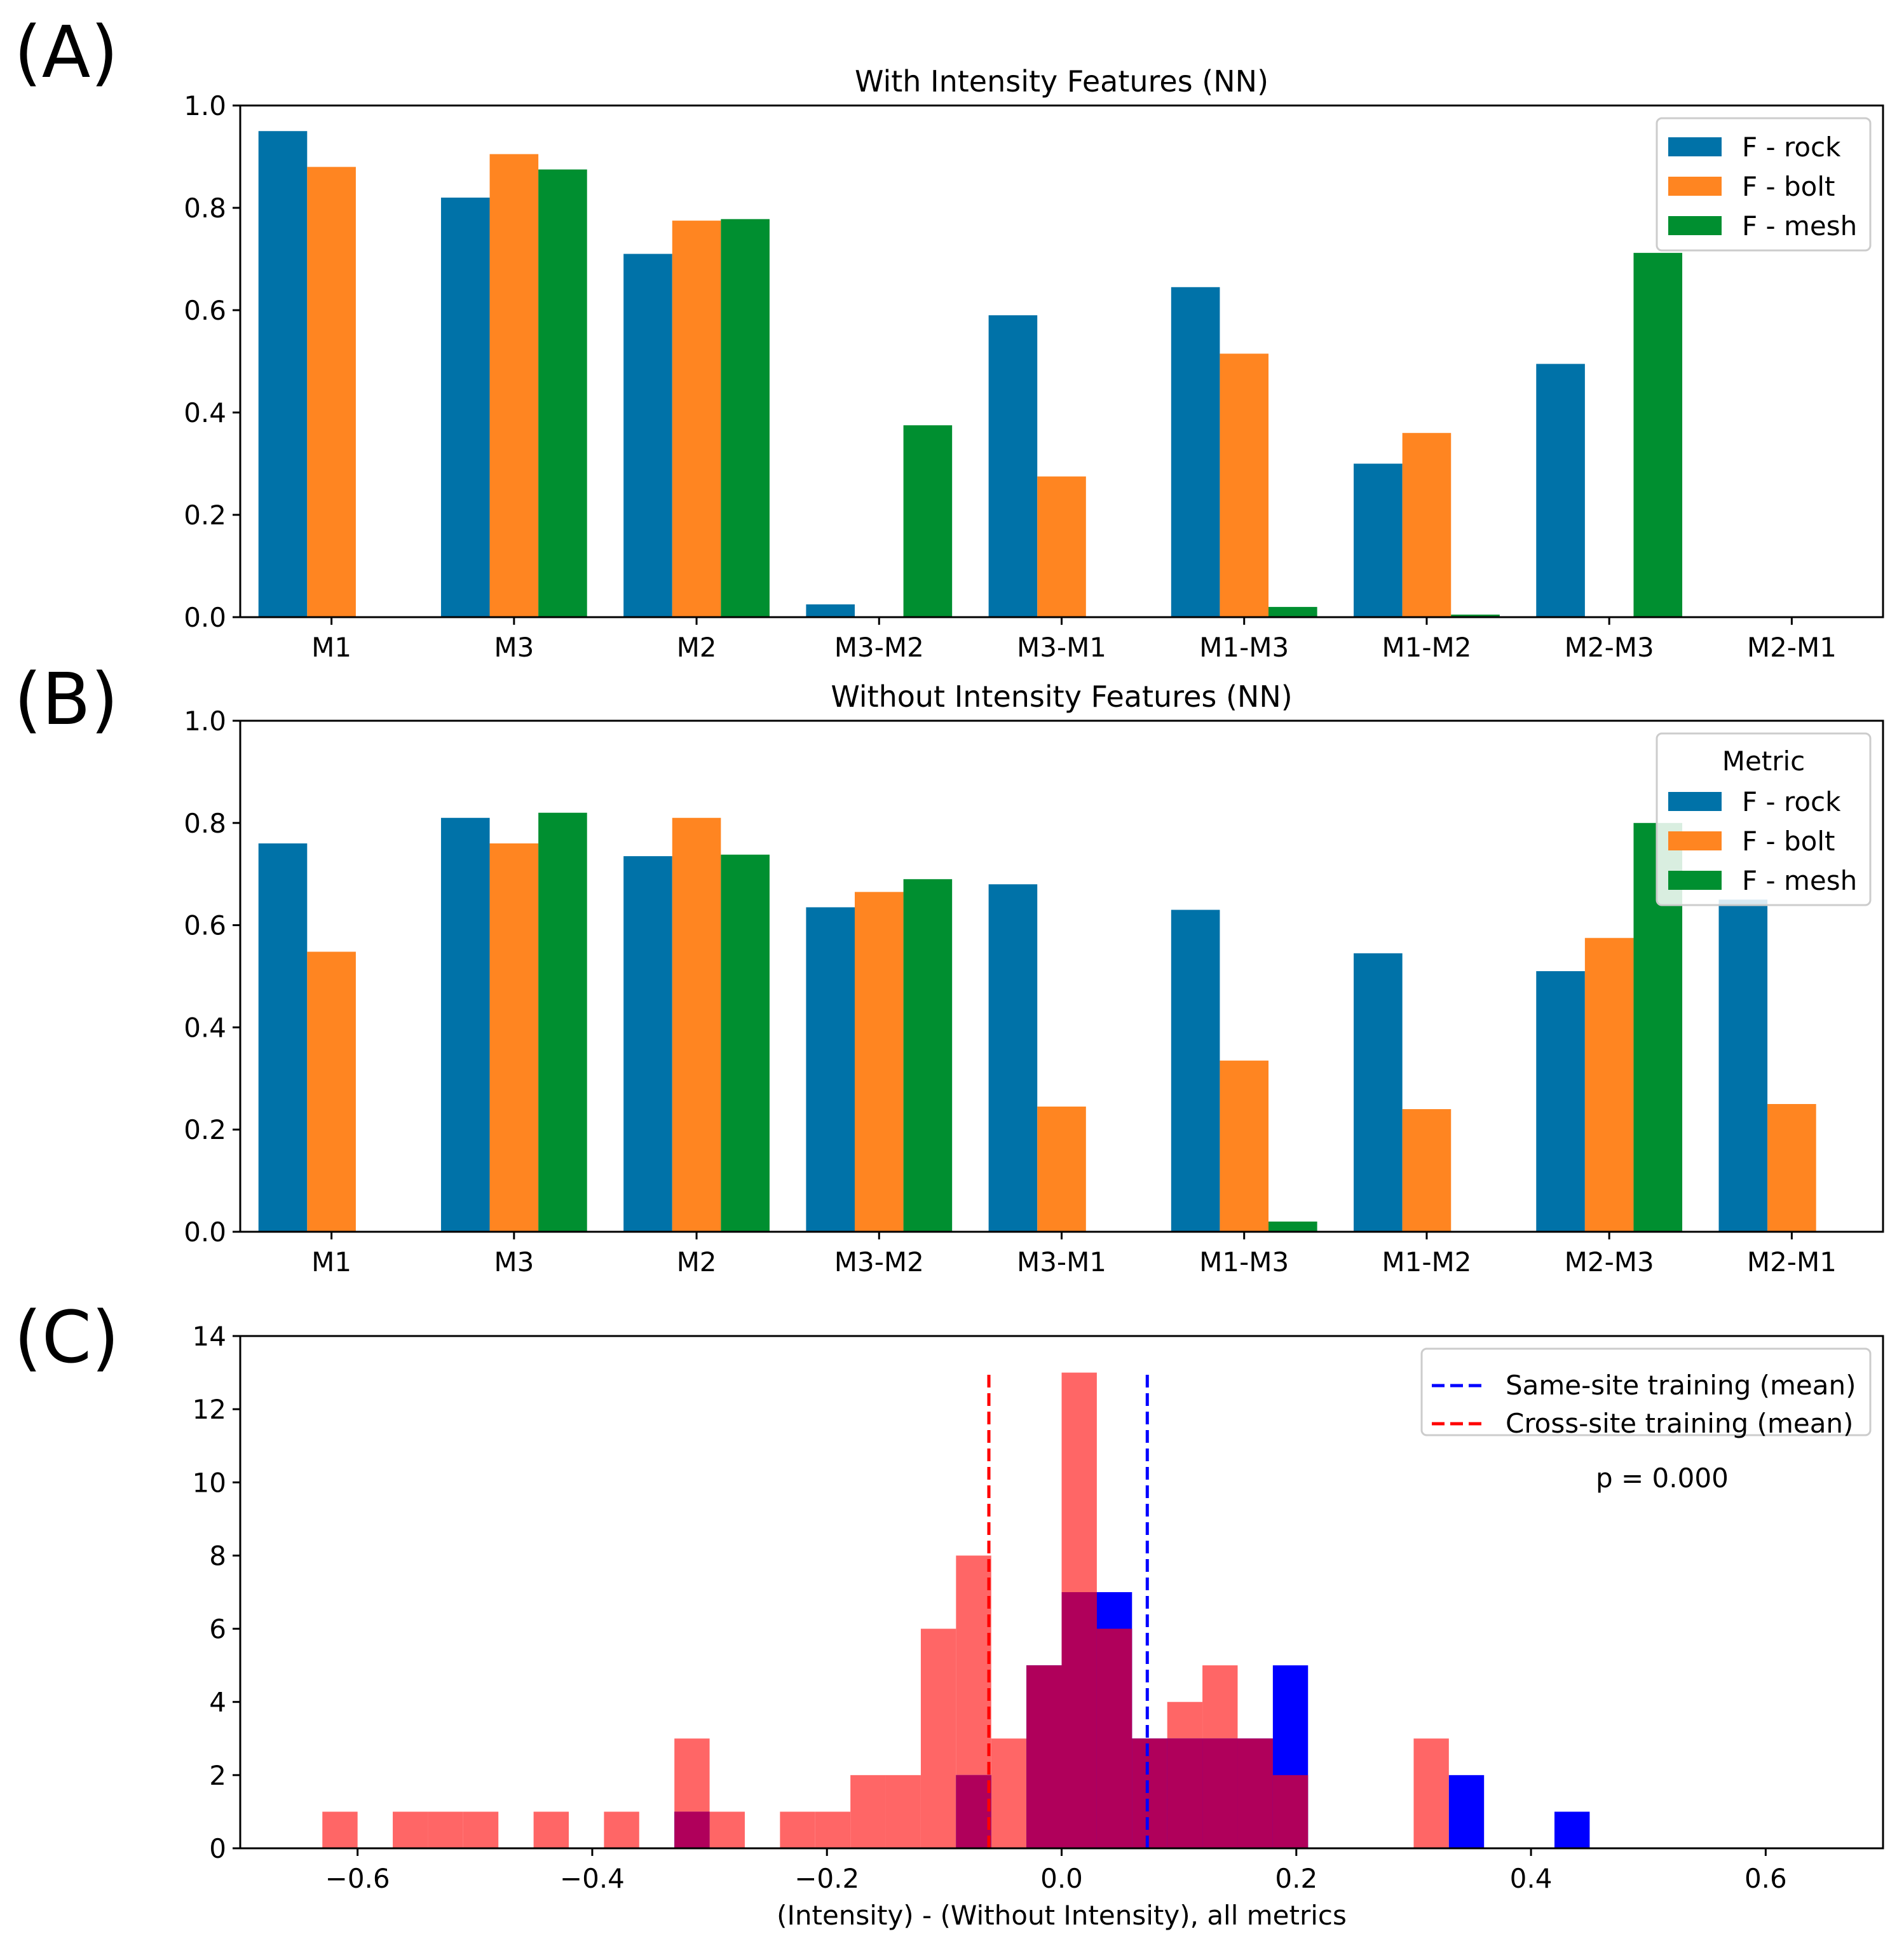  Describe the element at coordinates (1788, 186) in the screenshot. I see `legend-label: F - bolt` at that location.